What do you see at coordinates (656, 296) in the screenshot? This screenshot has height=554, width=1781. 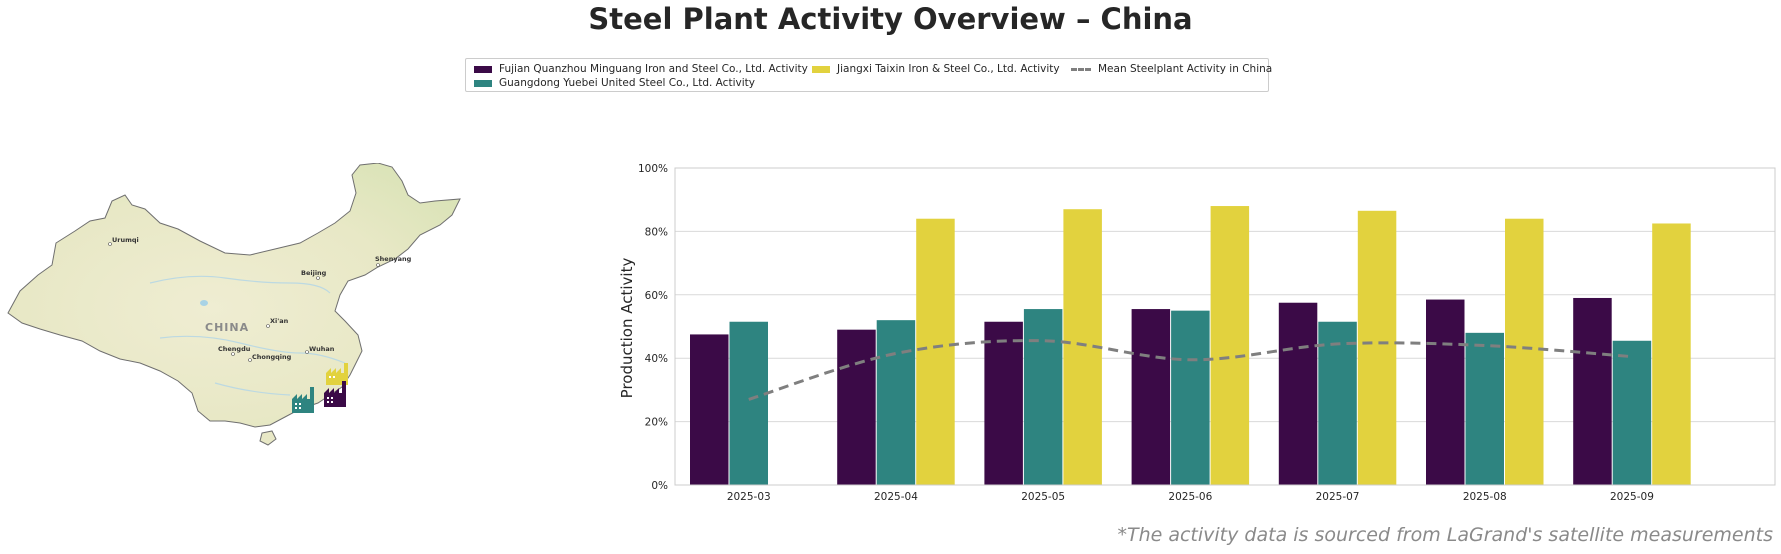 I see `y-tick-label: 60%` at bounding box center [656, 296].